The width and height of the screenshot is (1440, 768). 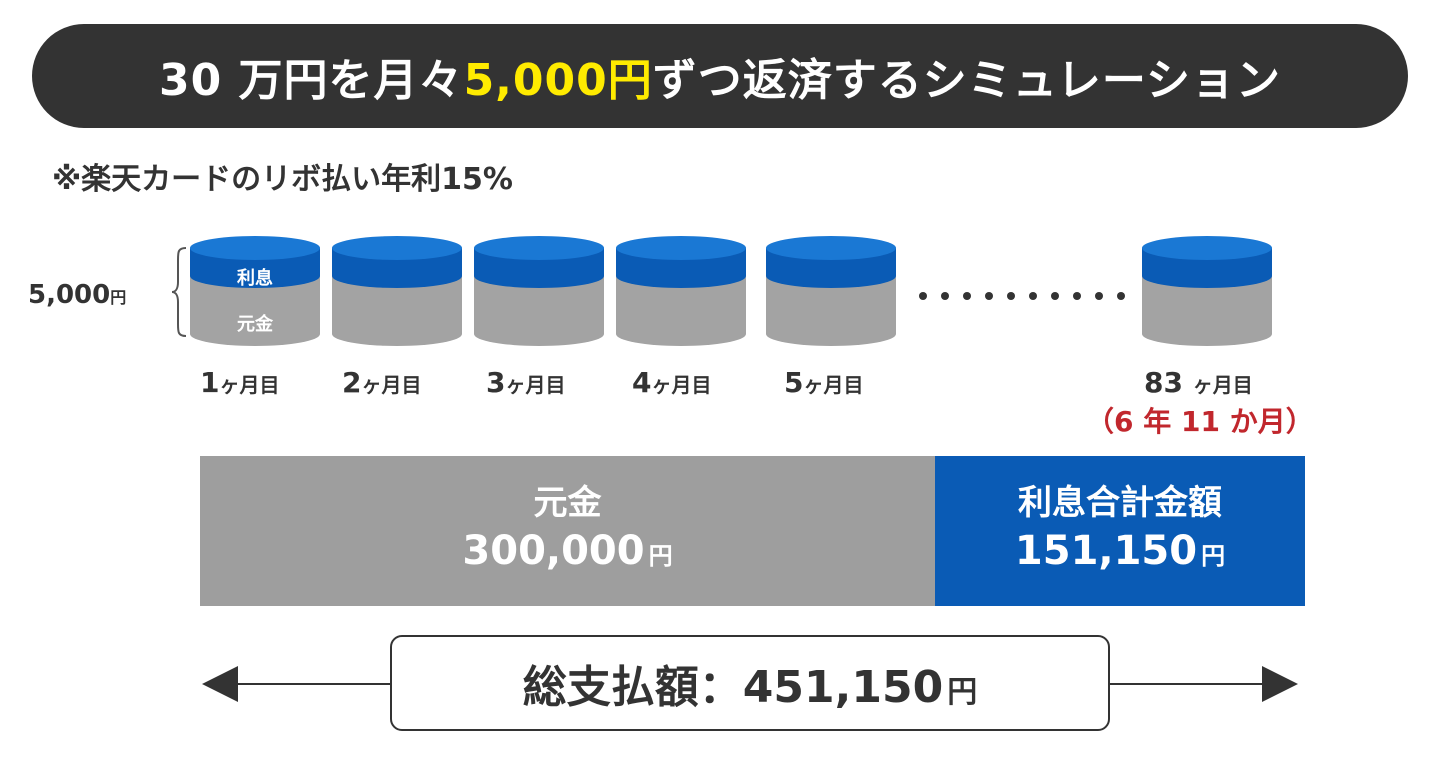 I want to click on month-label: 5ヶ月目, so click(x=823, y=382).